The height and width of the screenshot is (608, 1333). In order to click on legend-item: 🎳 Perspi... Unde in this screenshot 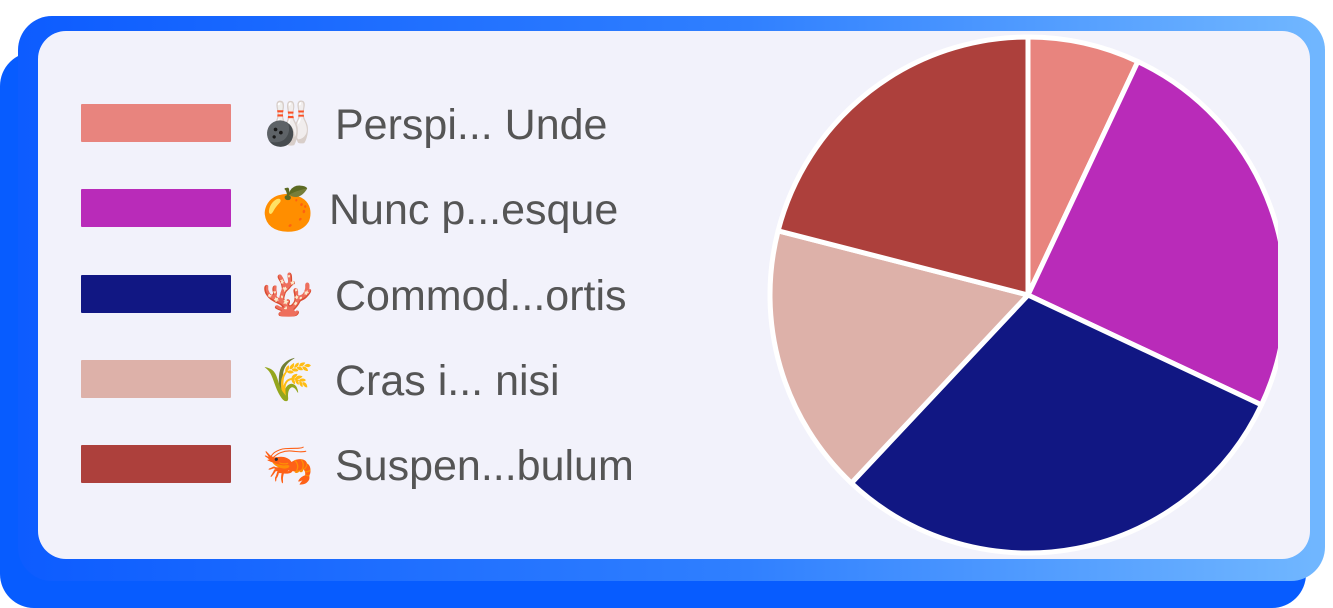, I will do `click(401, 133)`.